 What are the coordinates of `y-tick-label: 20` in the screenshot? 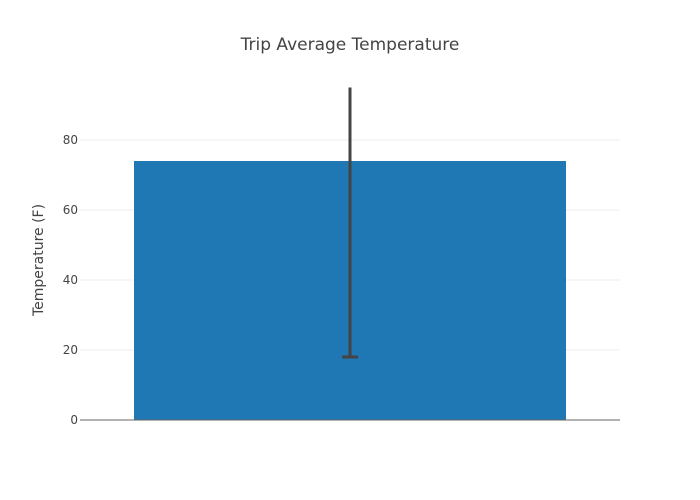 It's located at (70, 350).